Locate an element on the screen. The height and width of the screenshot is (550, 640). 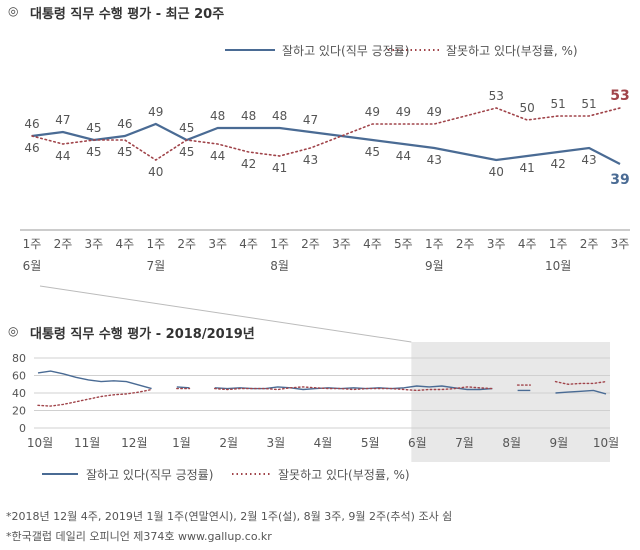
approve-data-label: 42 is located at coordinates (557, 164).